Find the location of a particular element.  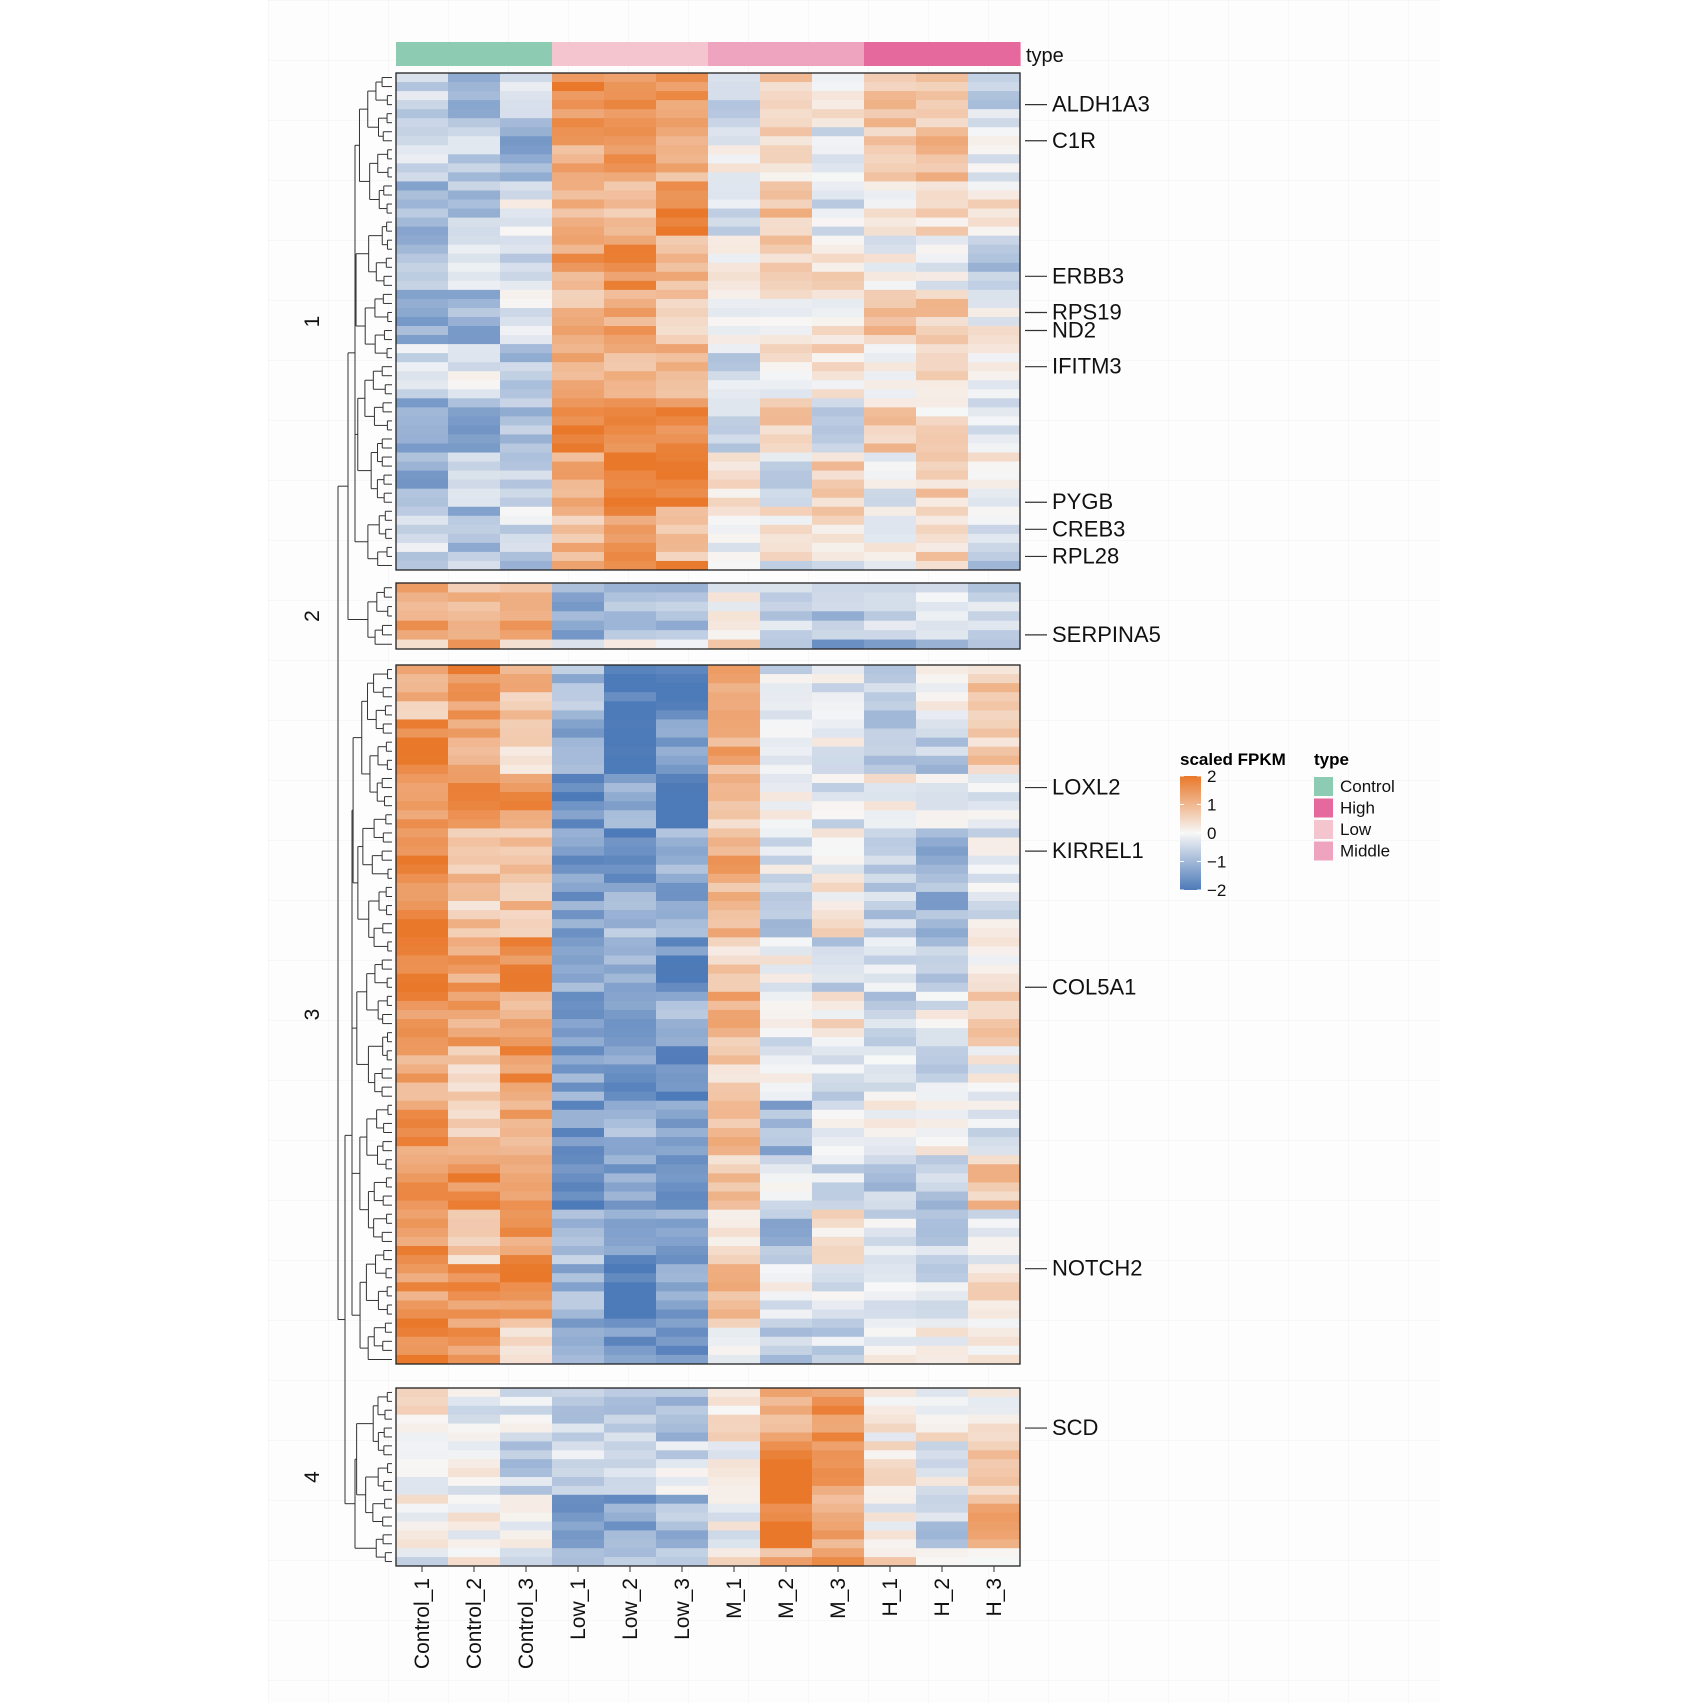

gene-label: RPL28 is located at coordinates (1085, 555).